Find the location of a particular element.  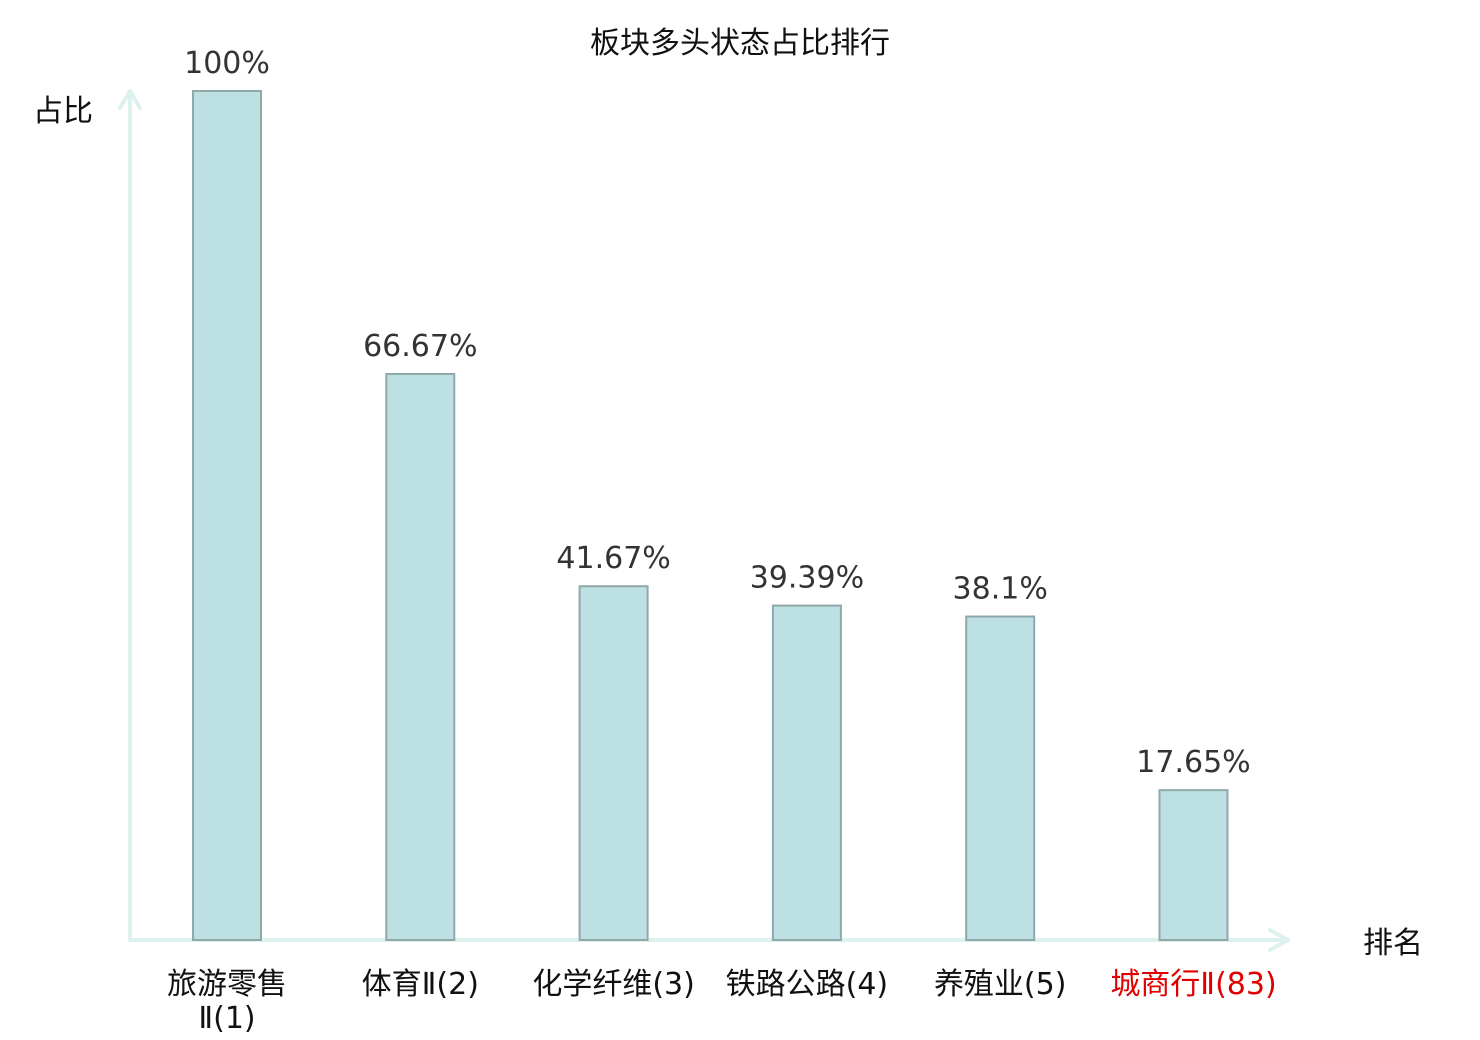

x-tick-label-line: 体育Ⅱ(2) is located at coordinates (420, 984).